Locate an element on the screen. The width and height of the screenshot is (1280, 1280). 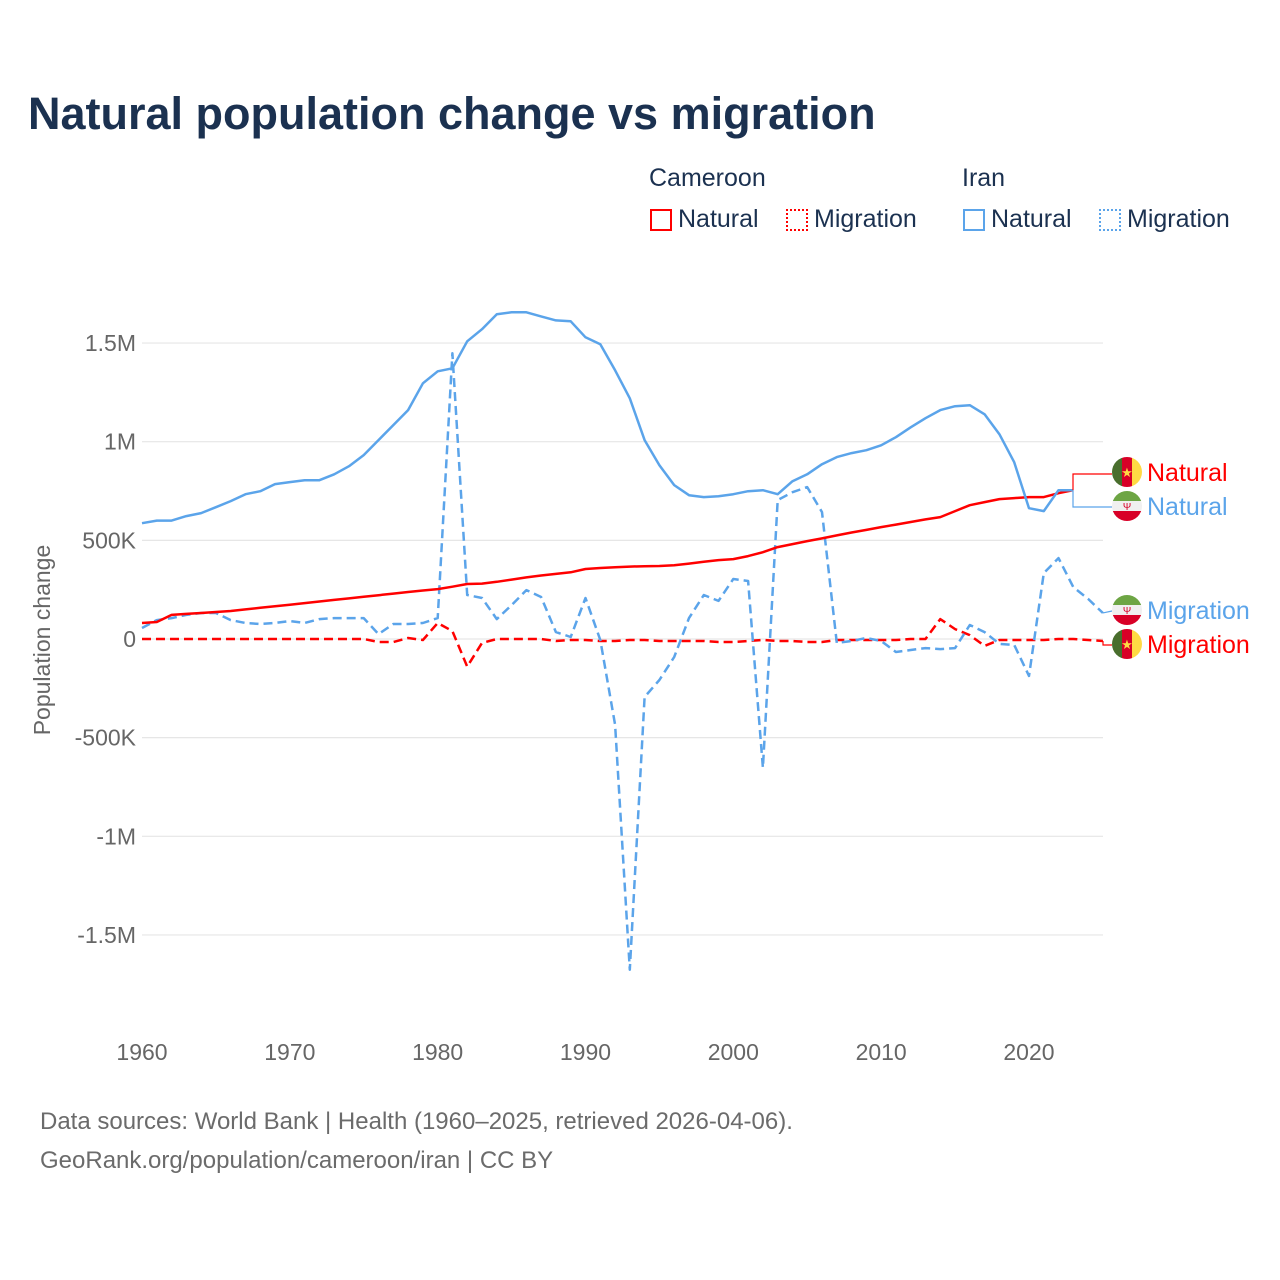
y-tick-label: 1M is located at coordinates (120, 442).